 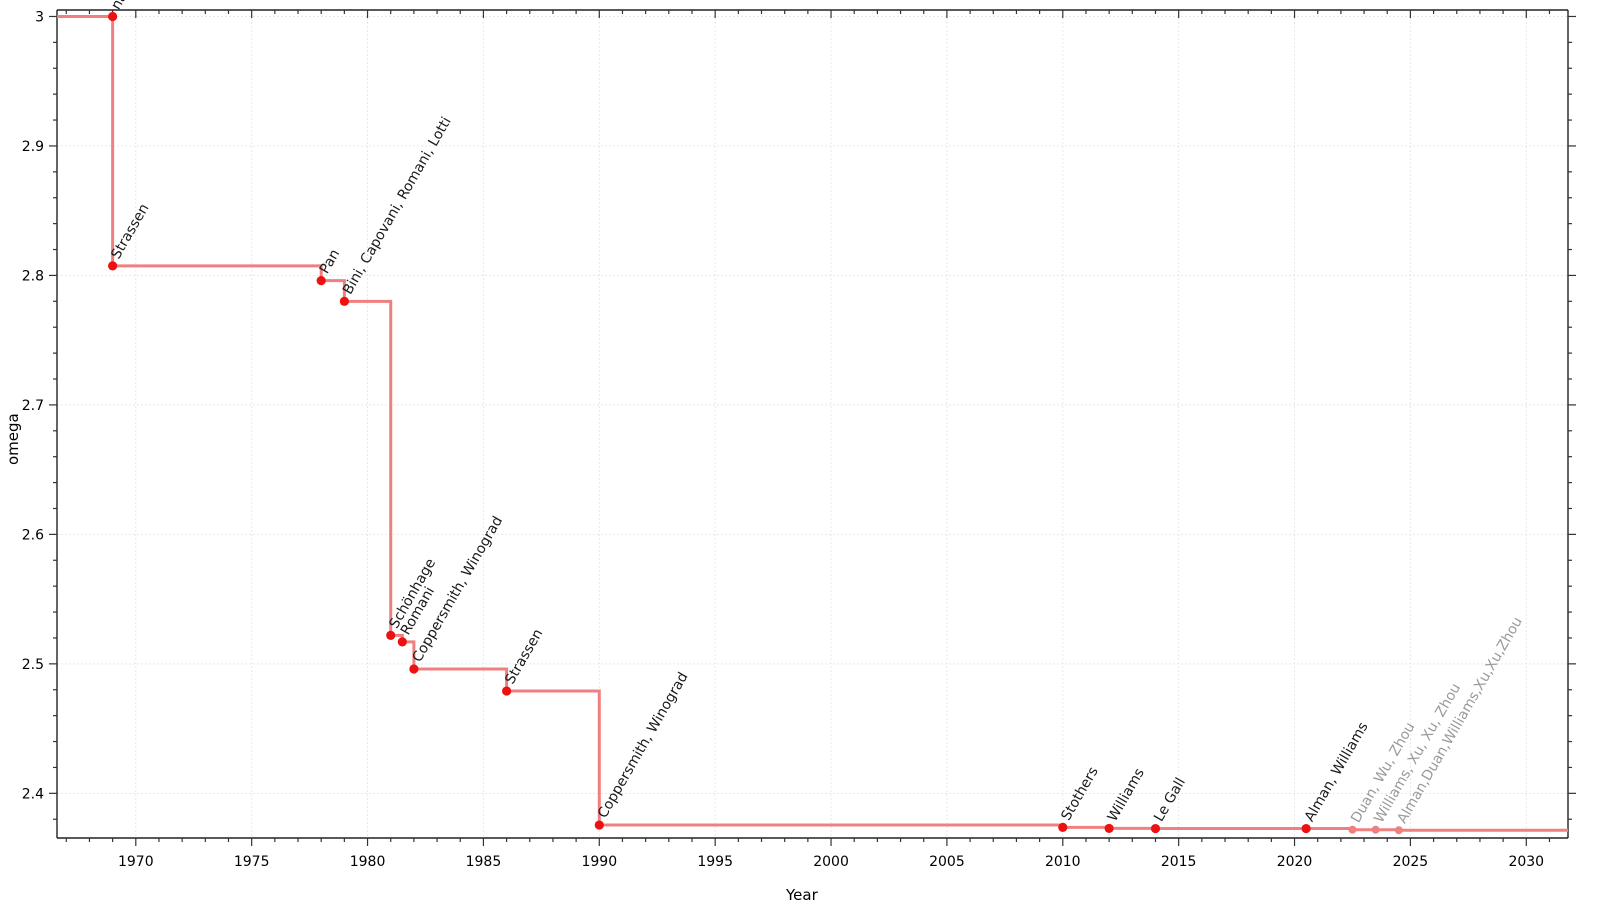 I want to click on y-tick-label: 2.7, so click(x=33, y=406).